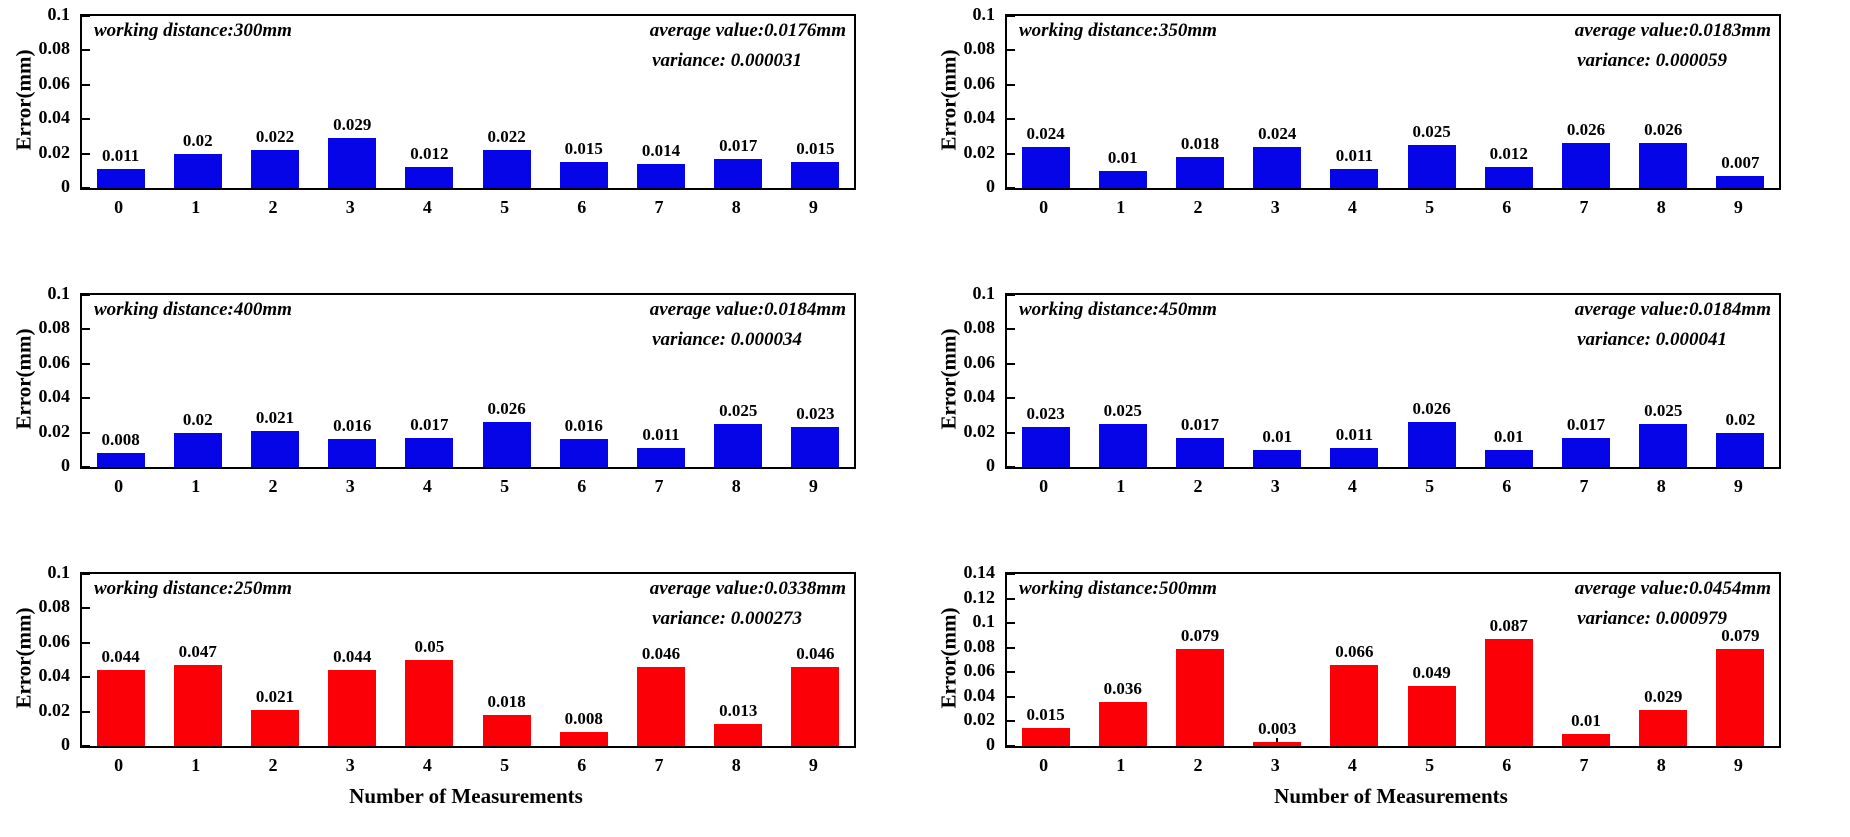 The width and height of the screenshot is (1850, 837). What do you see at coordinates (275, 137) in the screenshot?
I see `bar-value-label: 0.022` at bounding box center [275, 137].